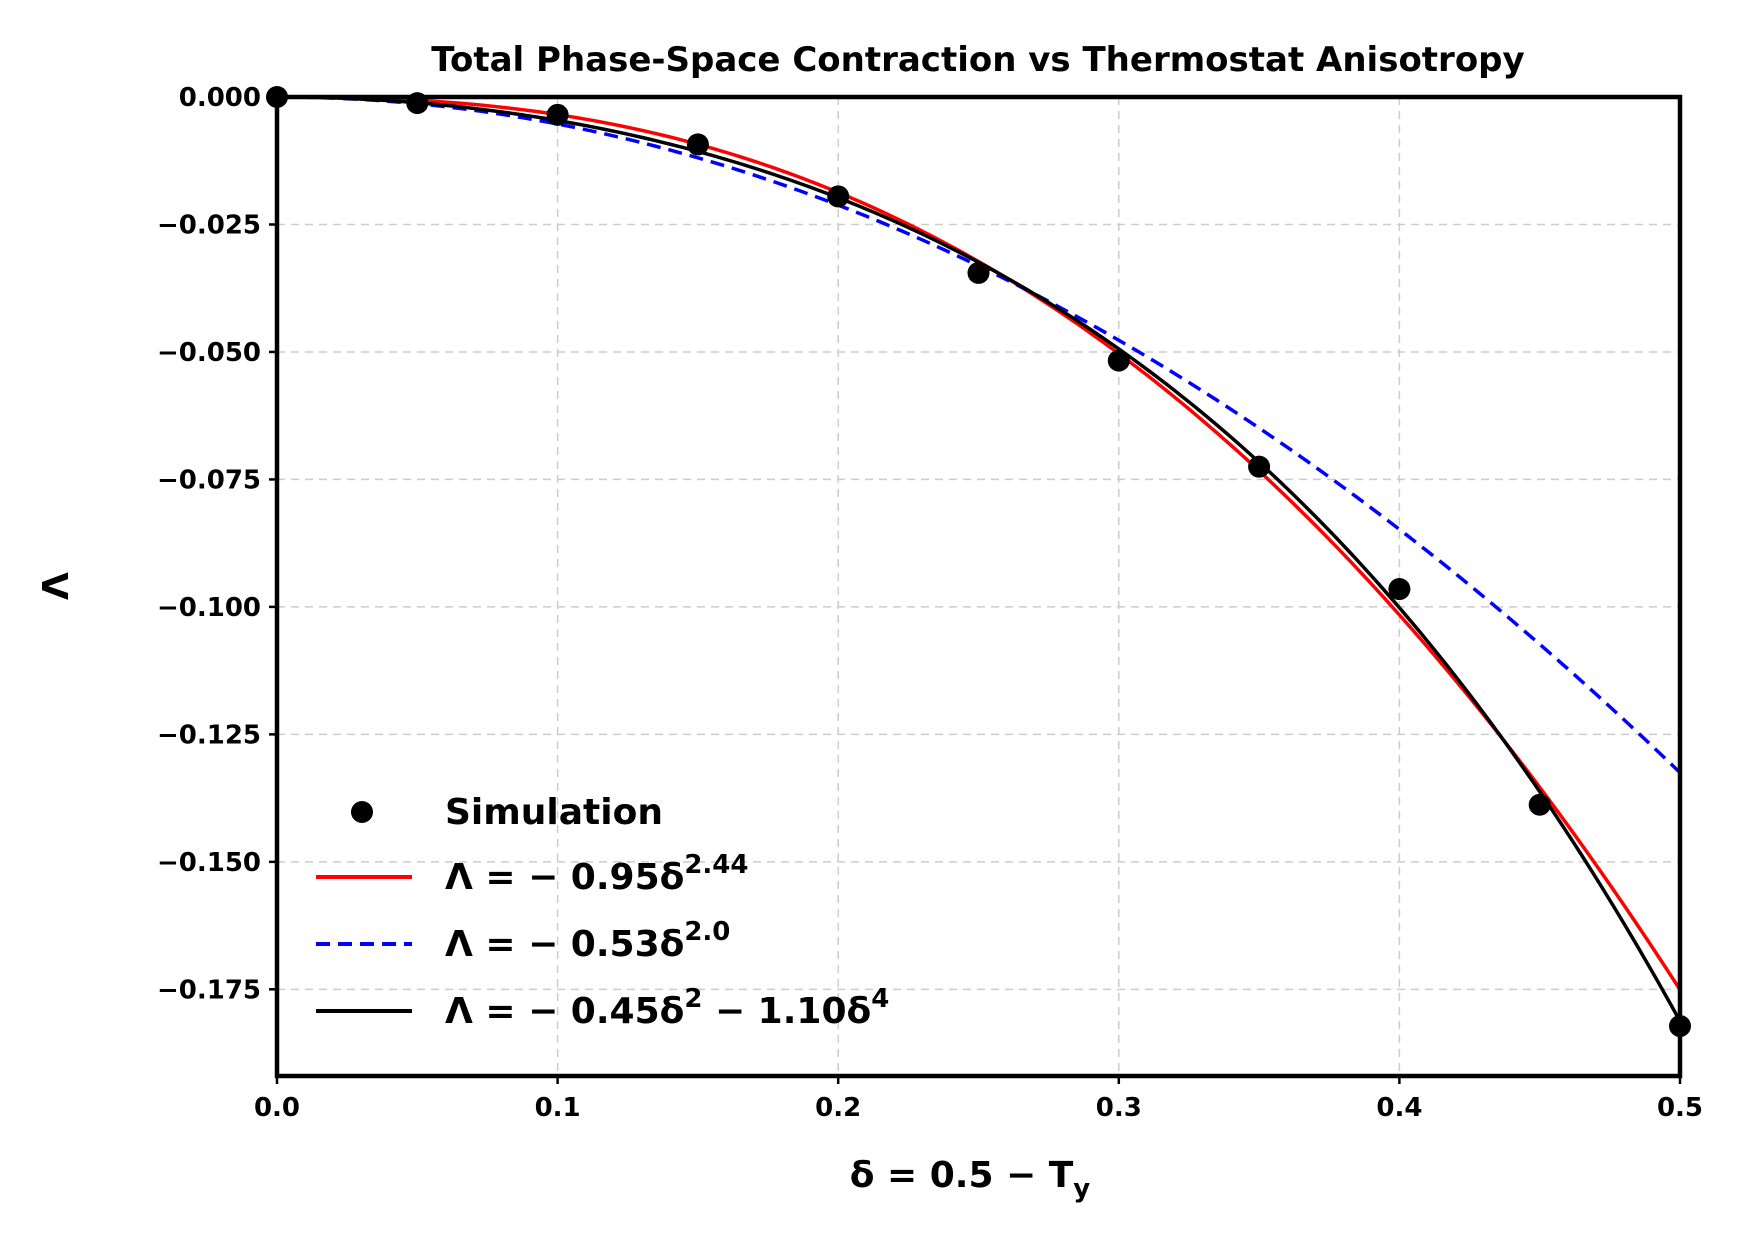 This screenshot has height=1255, width=1750. What do you see at coordinates (209, 353) in the screenshot?
I see `y-tick-label: −0.050` at bounding box center [209, 353].